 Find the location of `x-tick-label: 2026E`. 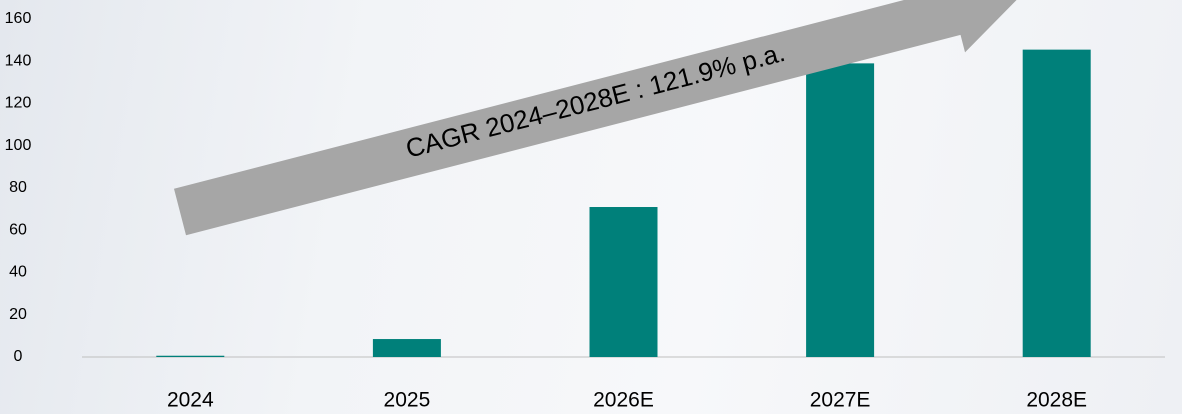

x-tick-label: 2026E is located at coordinates (623, 400).